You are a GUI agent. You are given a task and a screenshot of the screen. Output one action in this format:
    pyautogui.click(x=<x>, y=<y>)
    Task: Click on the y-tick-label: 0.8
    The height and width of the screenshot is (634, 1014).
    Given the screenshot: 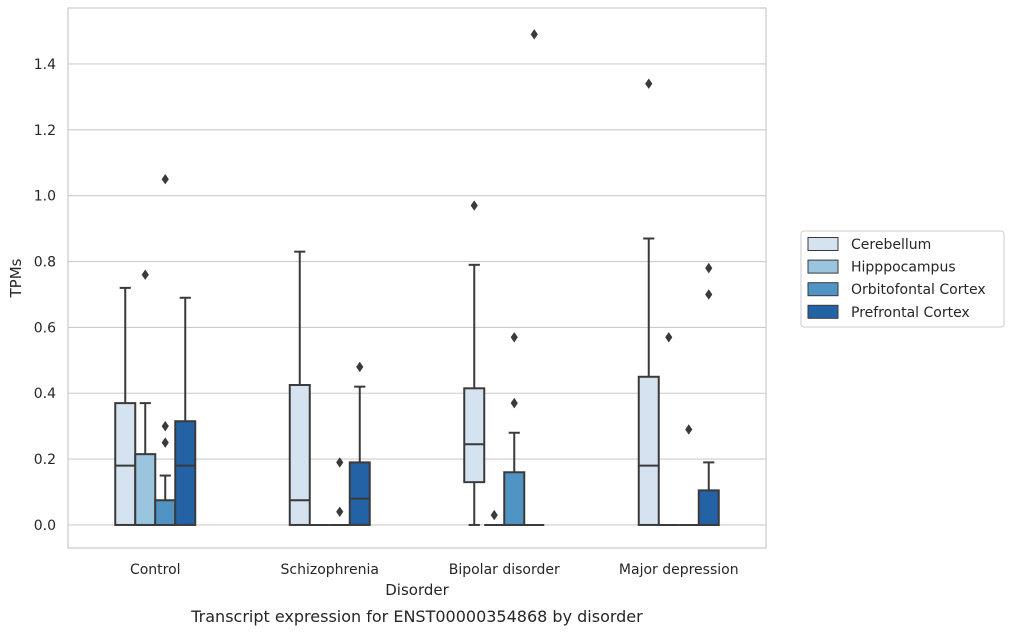 What is the action you would take?
    pyautogui.click(x=45, y=263)
    